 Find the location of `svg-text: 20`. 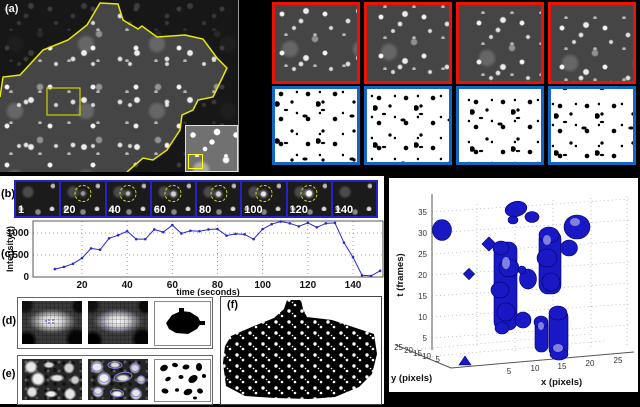

svg-text: 20 is located at coordinates (82, 285).